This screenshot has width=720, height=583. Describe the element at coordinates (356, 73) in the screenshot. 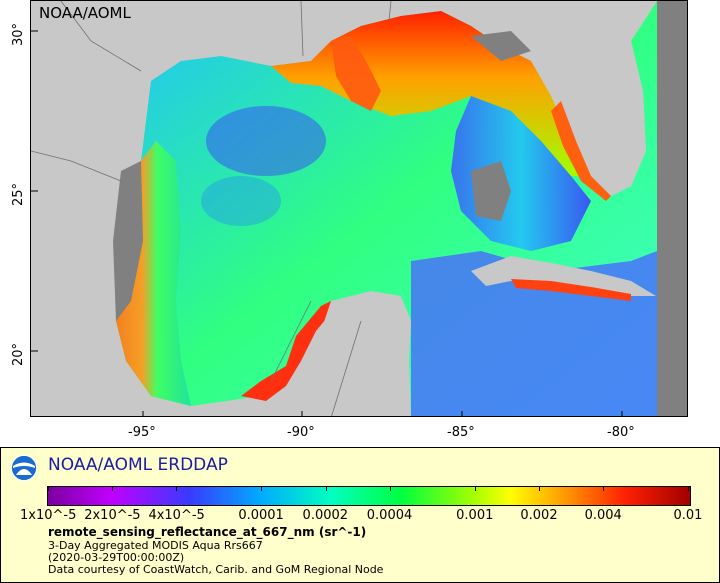

I see `mississippi-plume` at that location.